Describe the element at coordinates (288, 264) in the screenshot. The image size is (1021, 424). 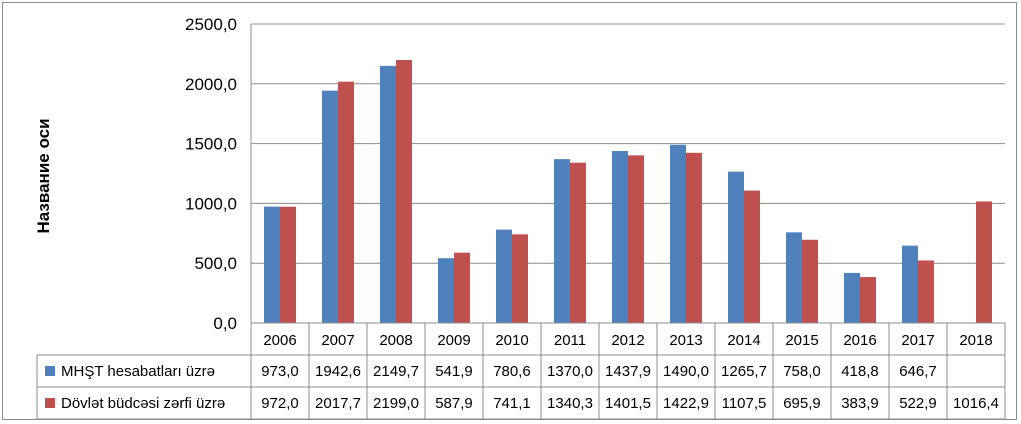
I see `bar-budget-2006` at that location.